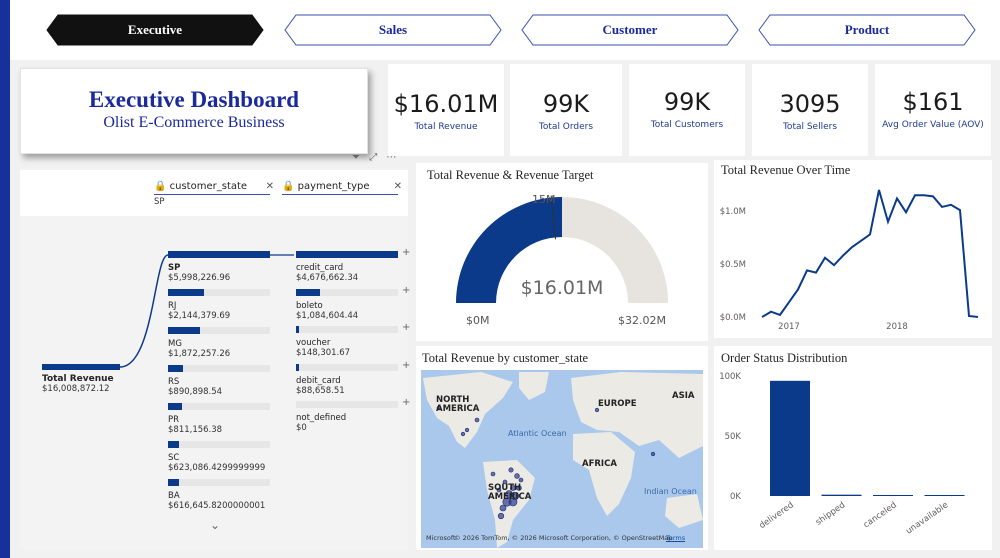  What do you see at coordinates (604, 474) in the screenshot?
I see `continent-africa` at bounding box center [604, 474].